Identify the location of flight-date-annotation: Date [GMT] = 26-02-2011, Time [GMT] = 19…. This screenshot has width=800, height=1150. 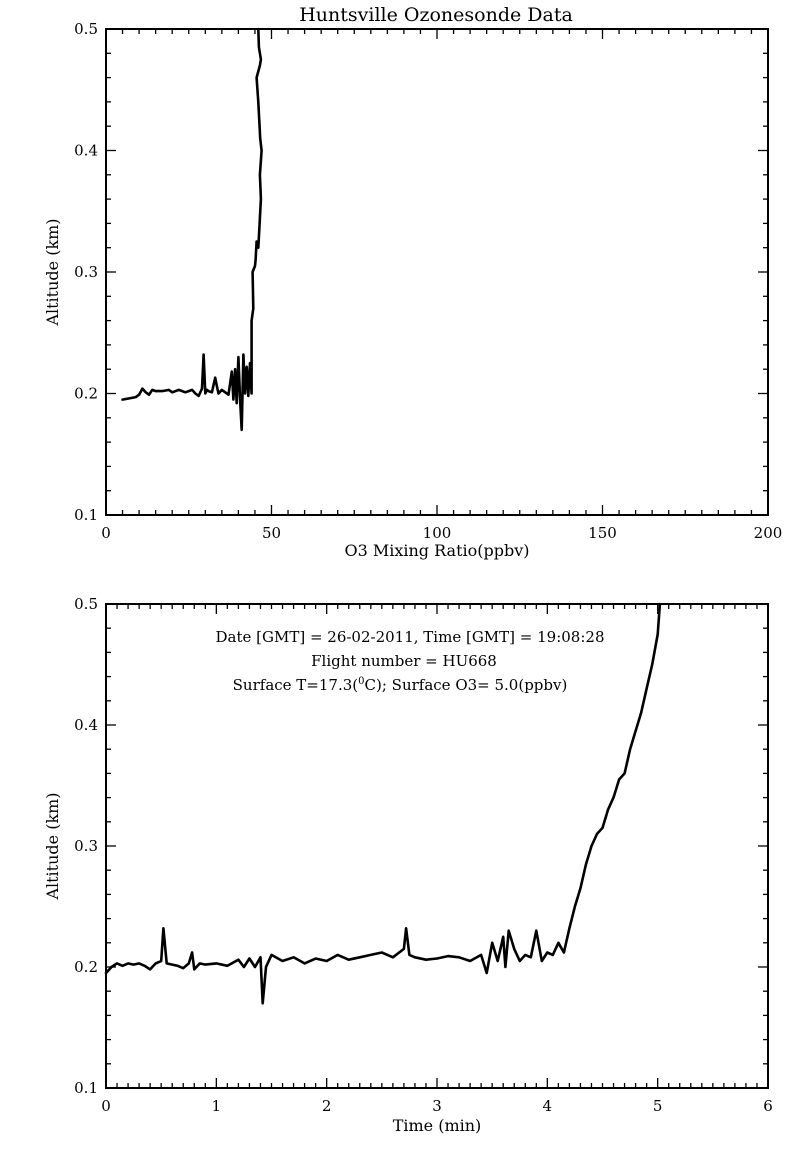
(409, 637).